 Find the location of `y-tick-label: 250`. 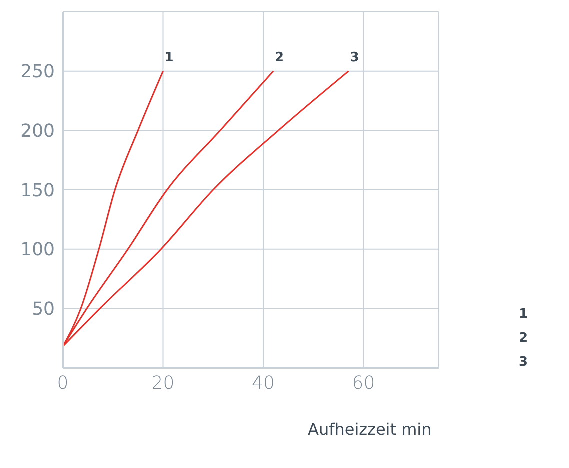

y-tick-label: 250 is located at coordinates (37, 72).